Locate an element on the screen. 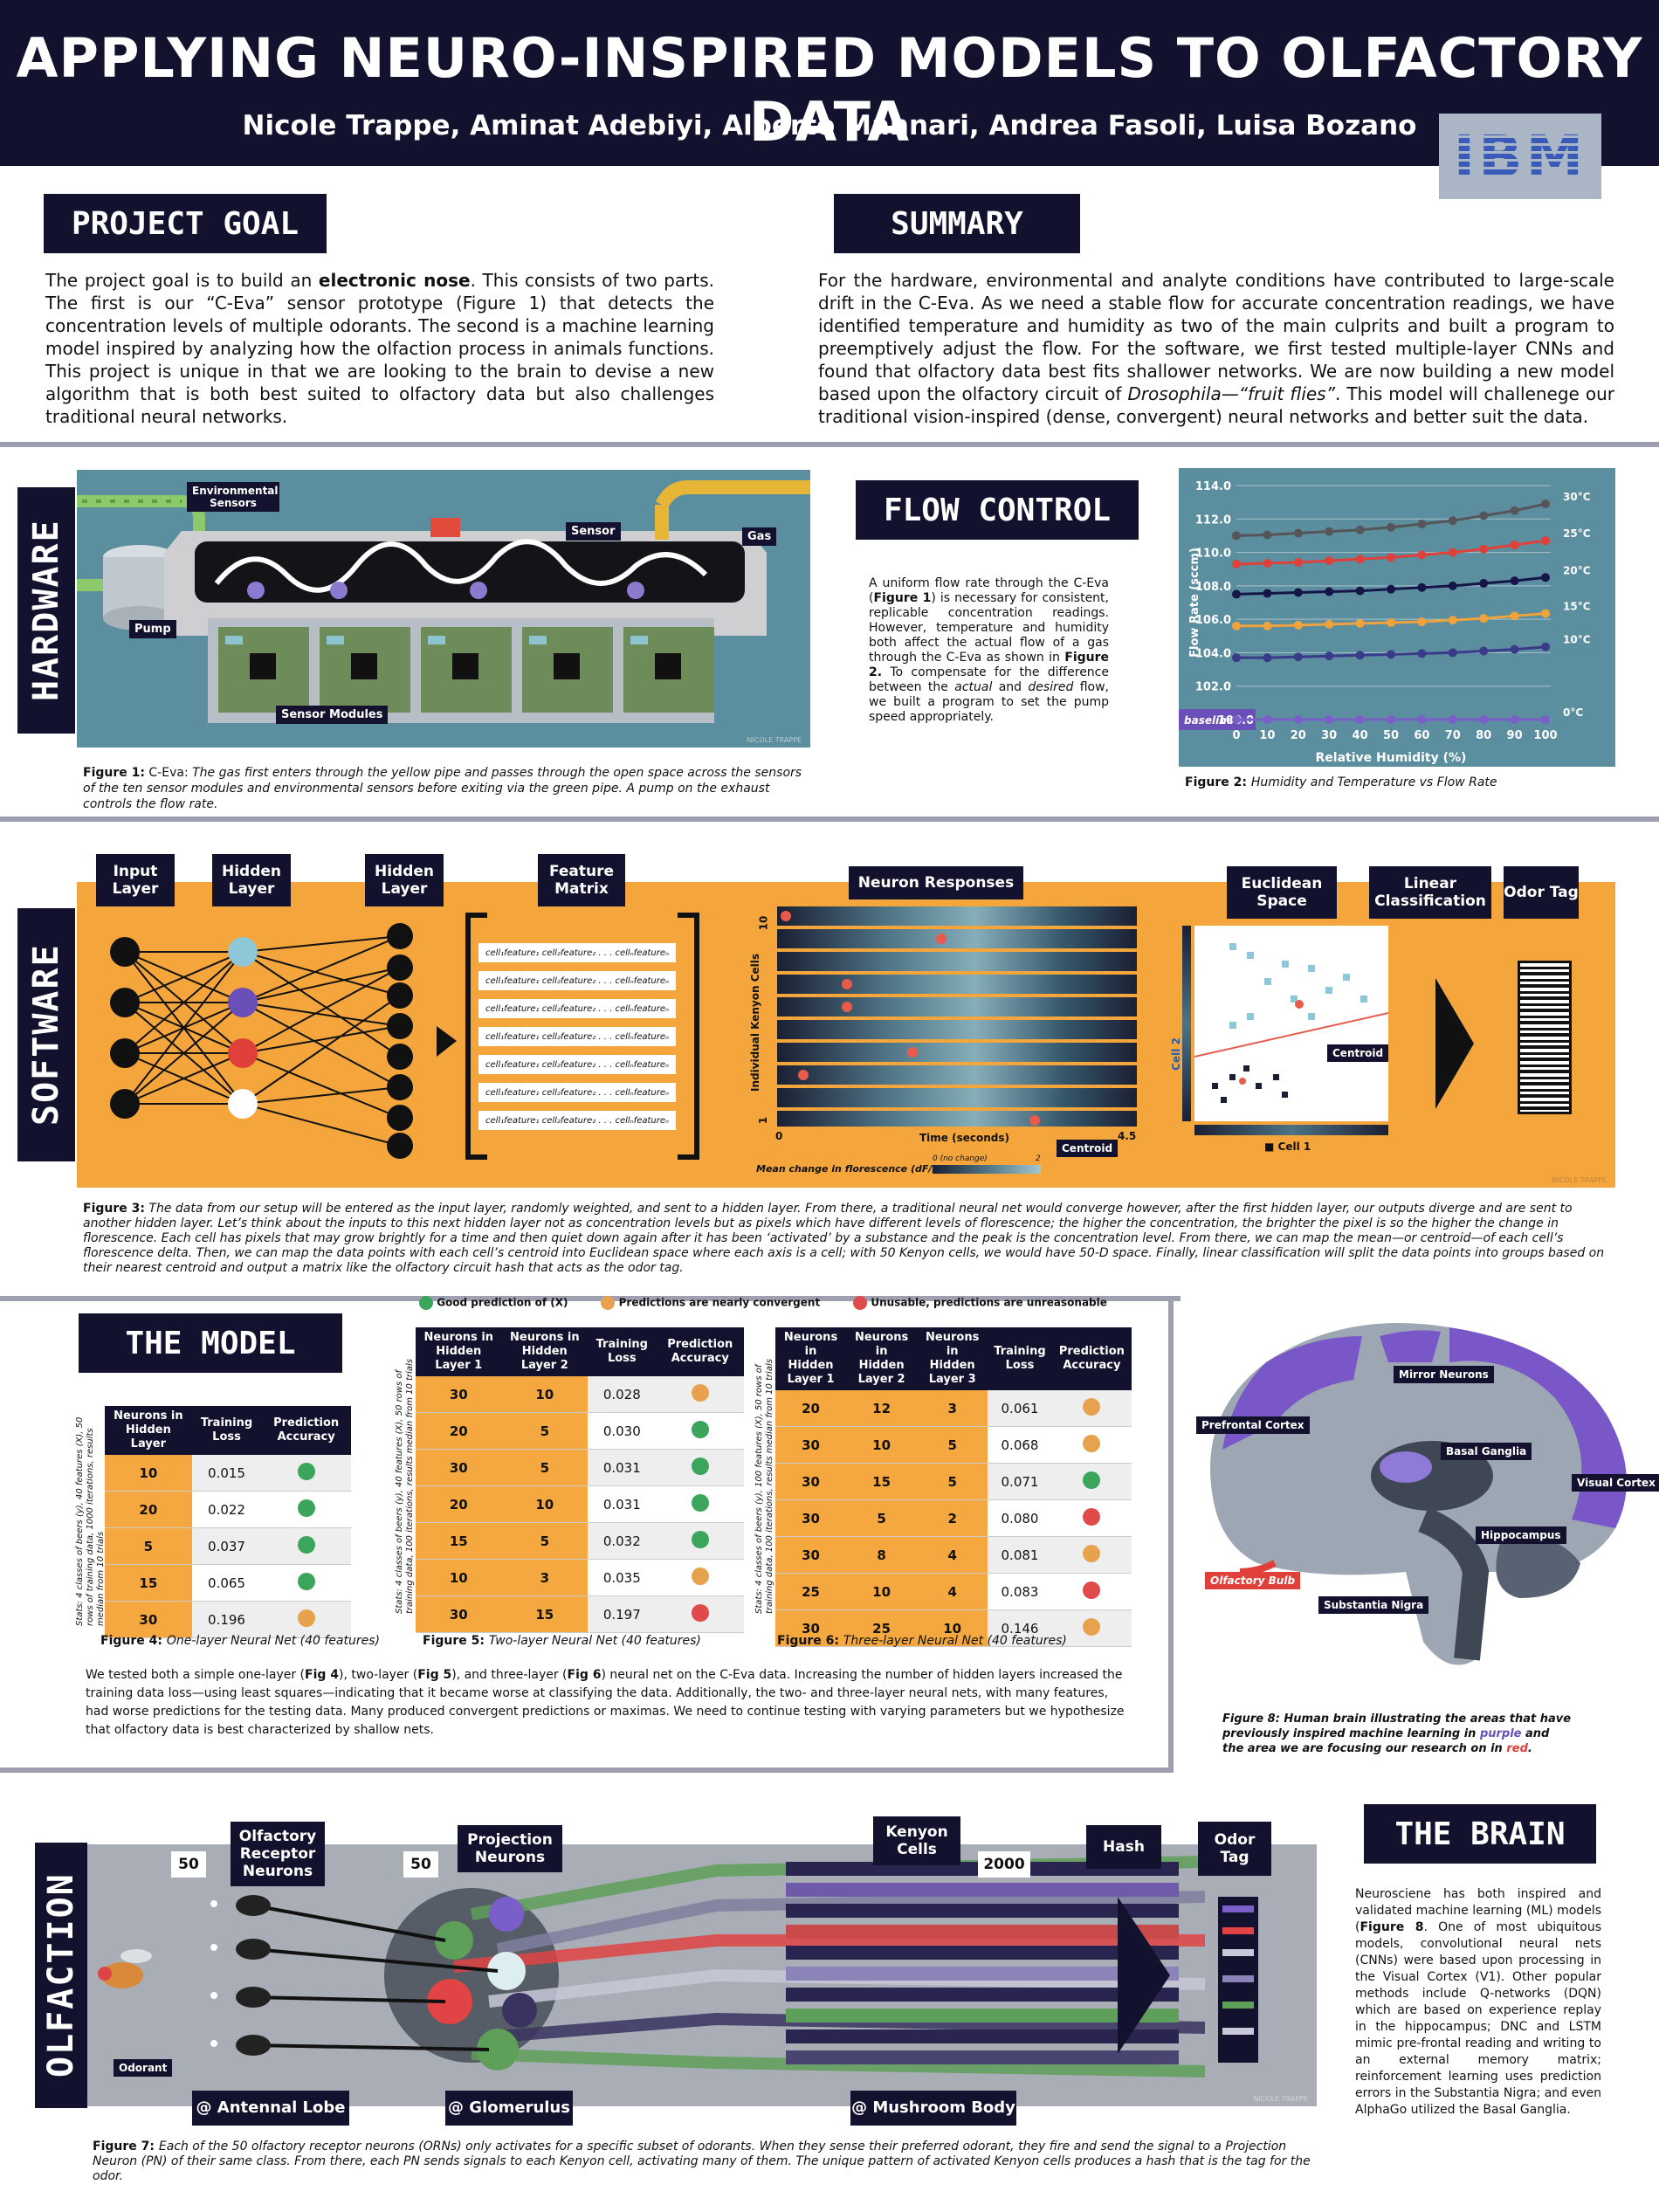 The width and height of the screenshot is (1659, 2212). table-cell: 4 is located at coordinates (952, 1555).